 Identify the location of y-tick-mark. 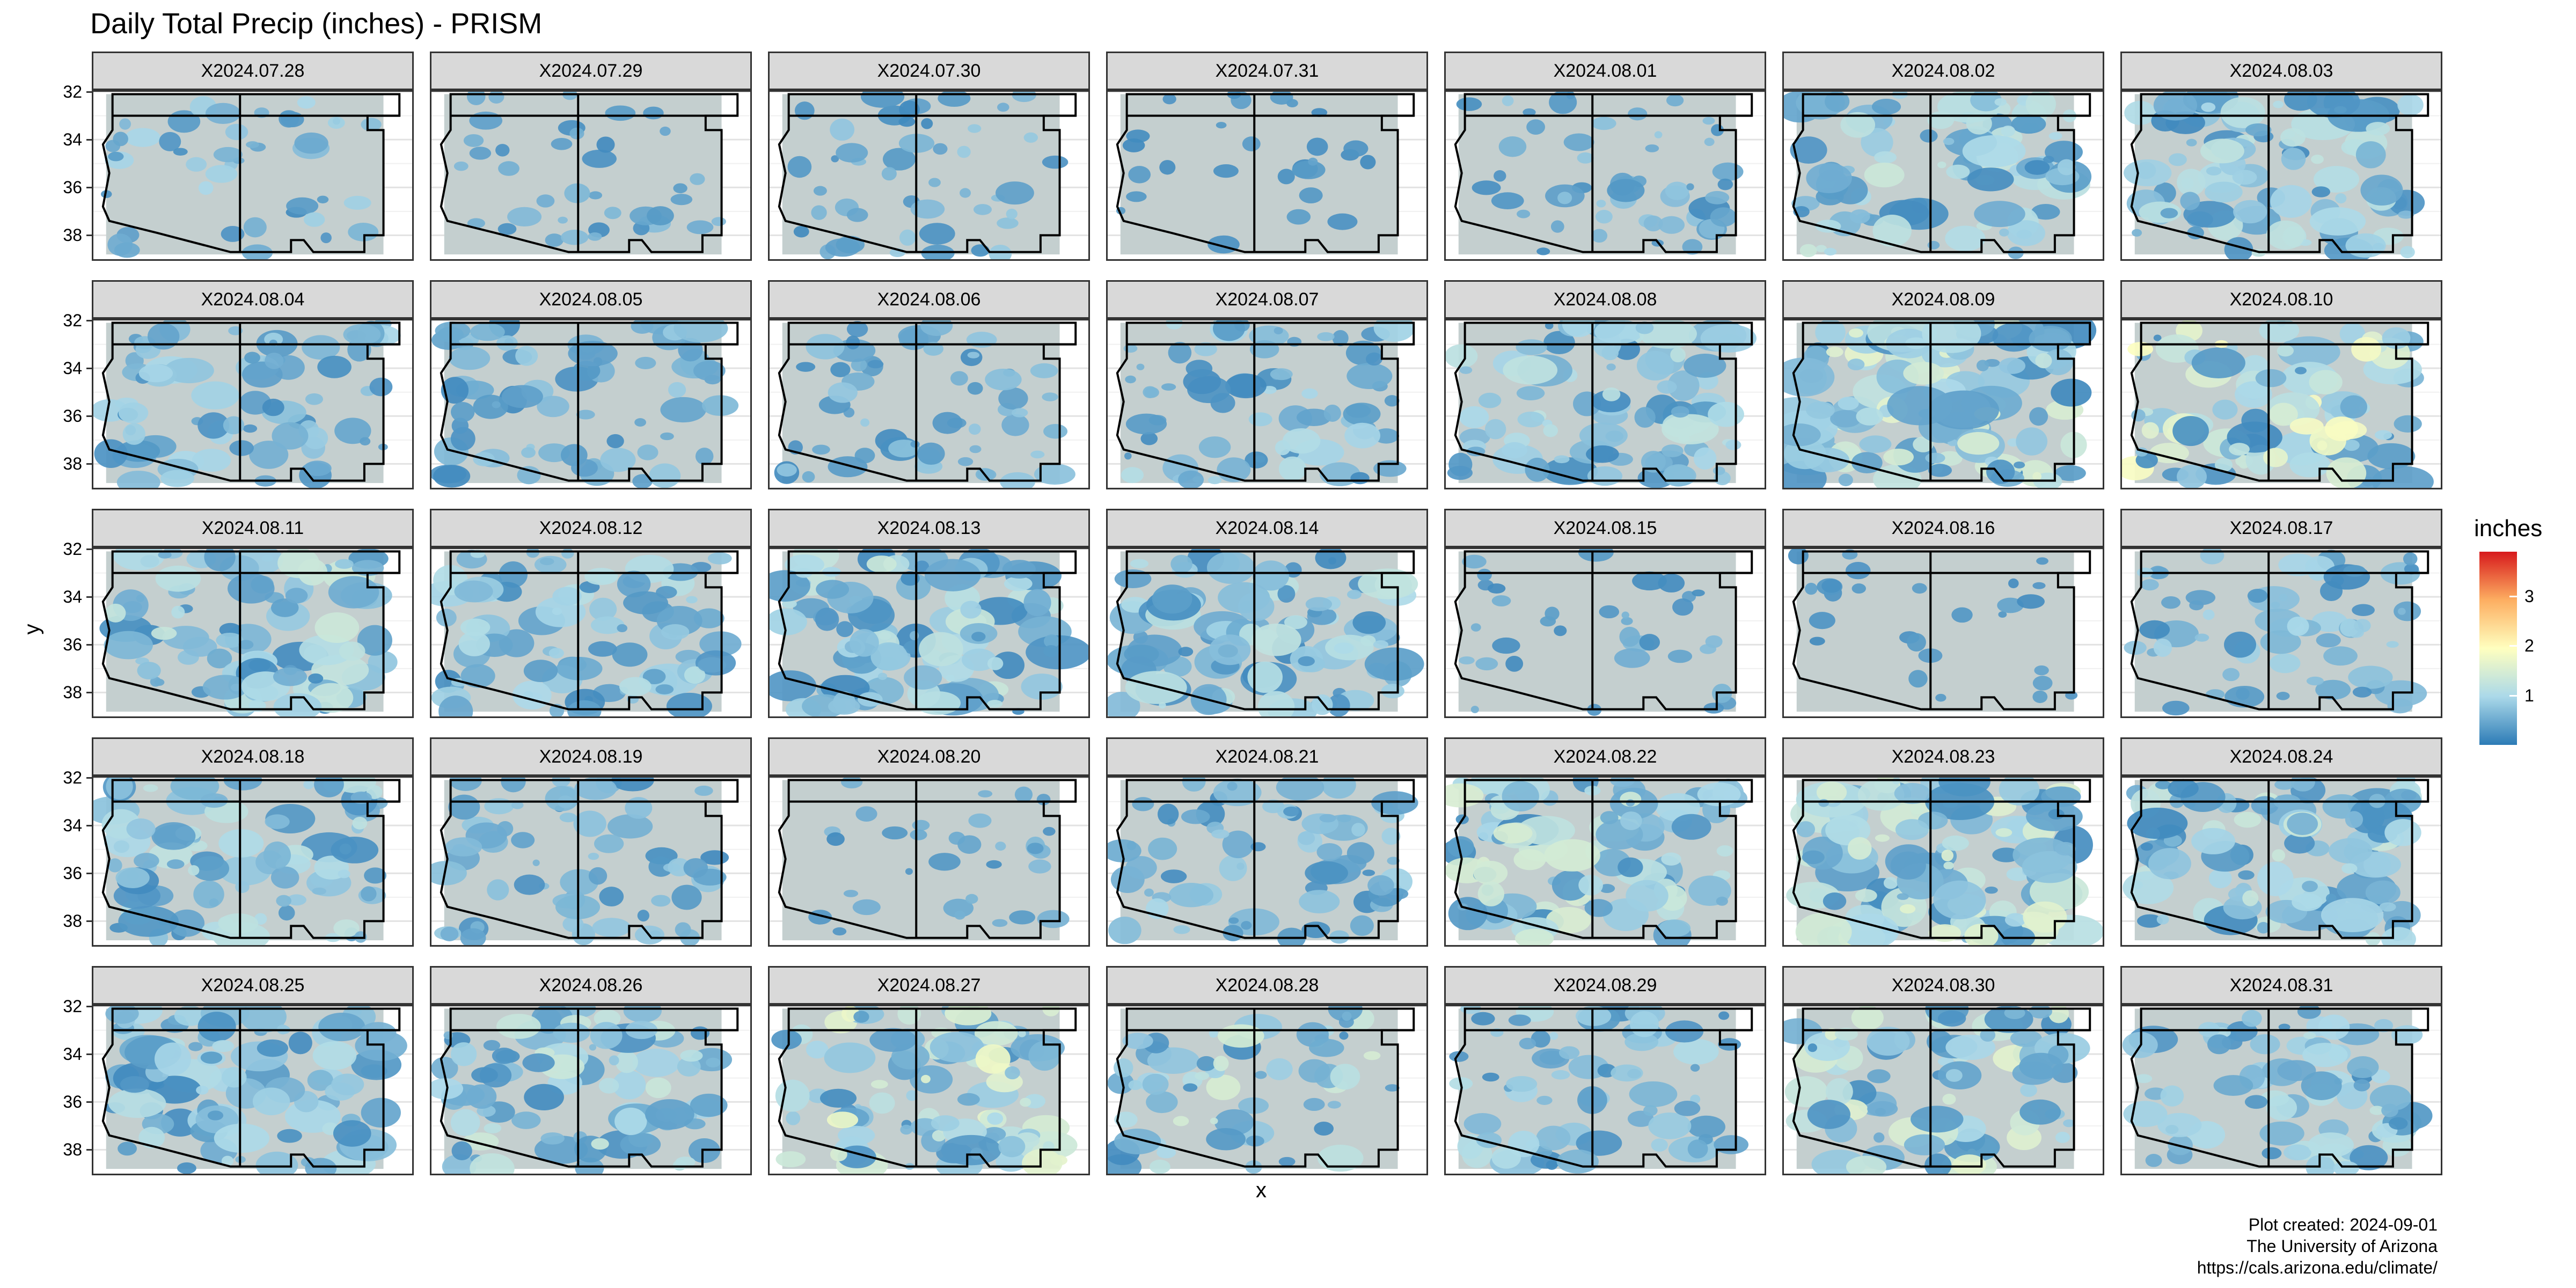
(89, 921).